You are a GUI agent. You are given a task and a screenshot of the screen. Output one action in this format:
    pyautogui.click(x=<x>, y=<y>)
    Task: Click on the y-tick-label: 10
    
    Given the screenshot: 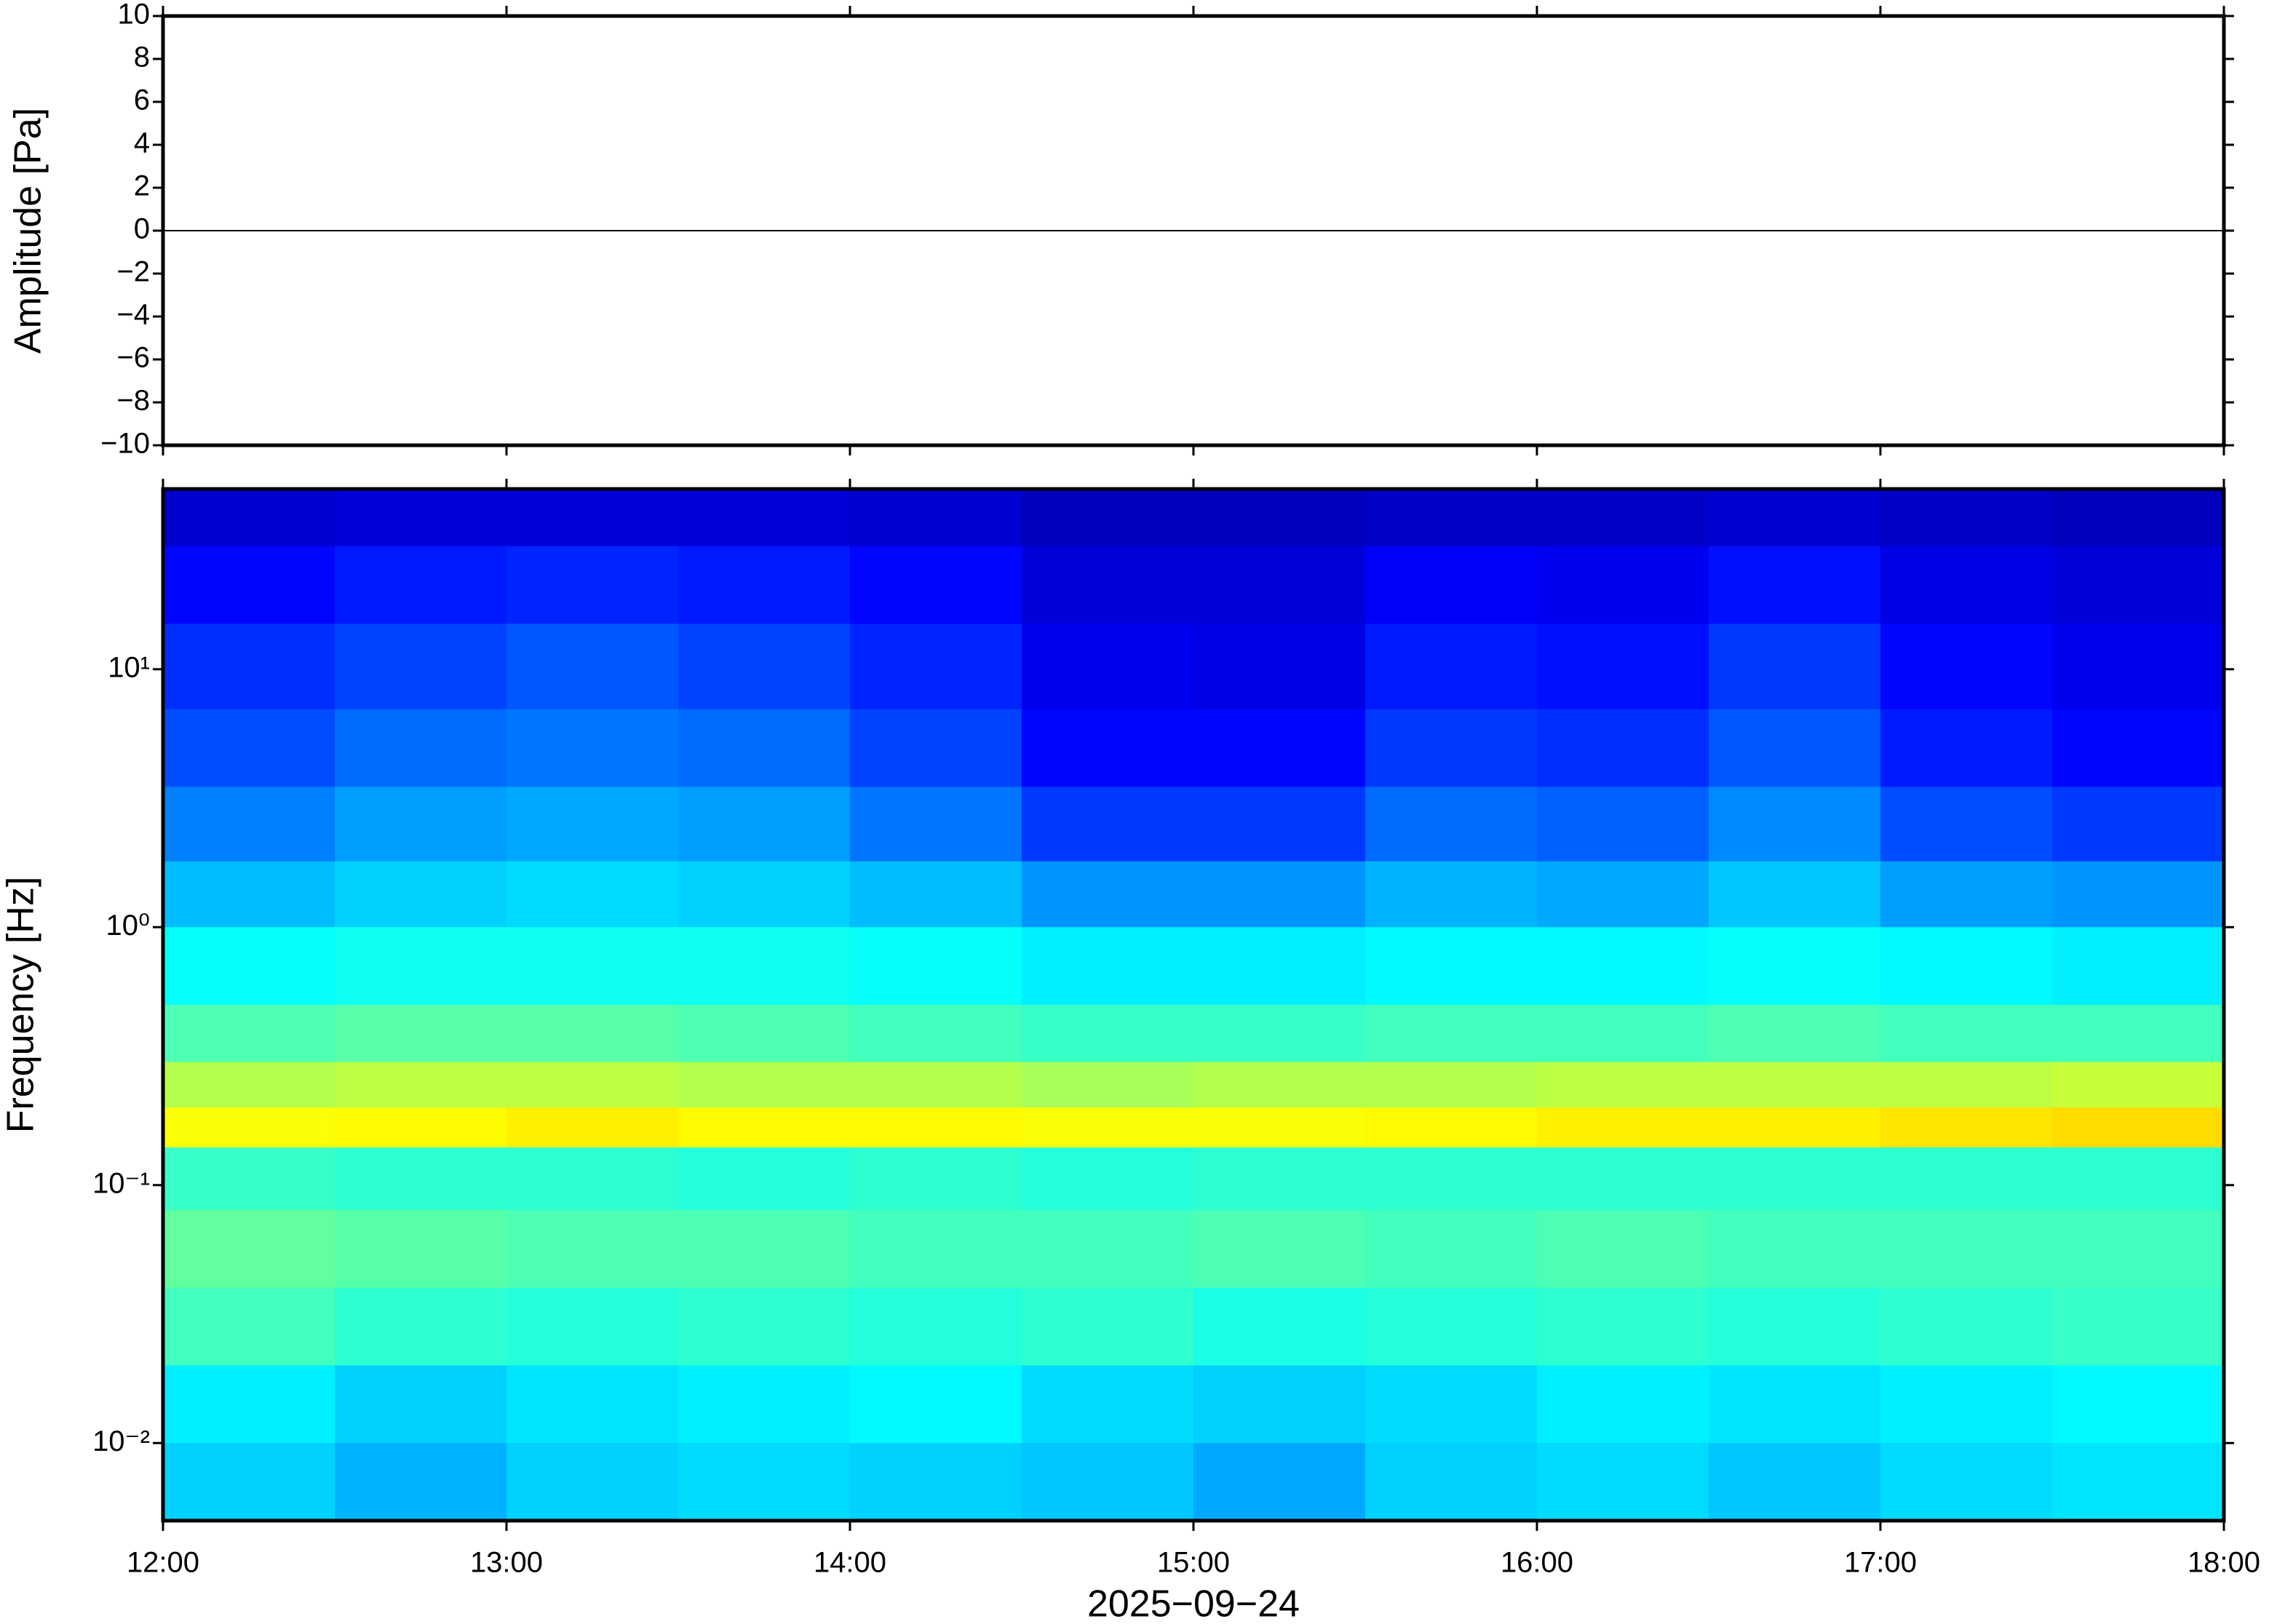 What is the action you would take?
    pyautogui.click(x=134, y=15)
    